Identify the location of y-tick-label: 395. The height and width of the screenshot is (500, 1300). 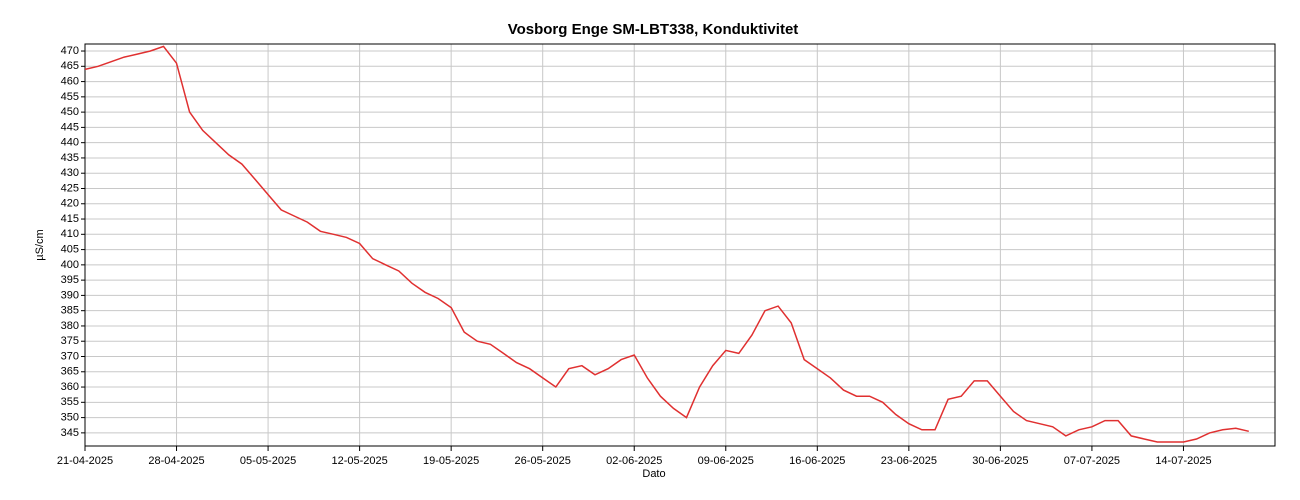
(70, 280).